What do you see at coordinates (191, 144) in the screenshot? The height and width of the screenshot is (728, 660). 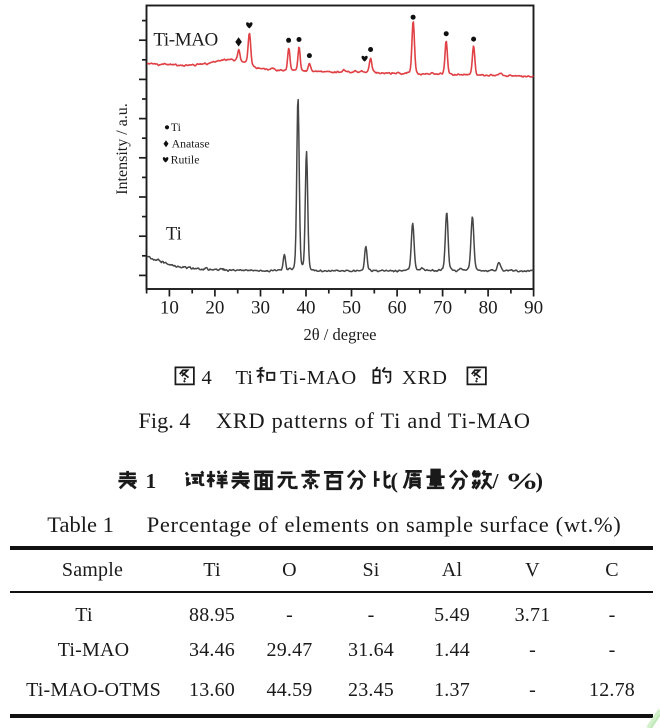 I see `svg-text: Anatase` at bounding box center [191, 144].